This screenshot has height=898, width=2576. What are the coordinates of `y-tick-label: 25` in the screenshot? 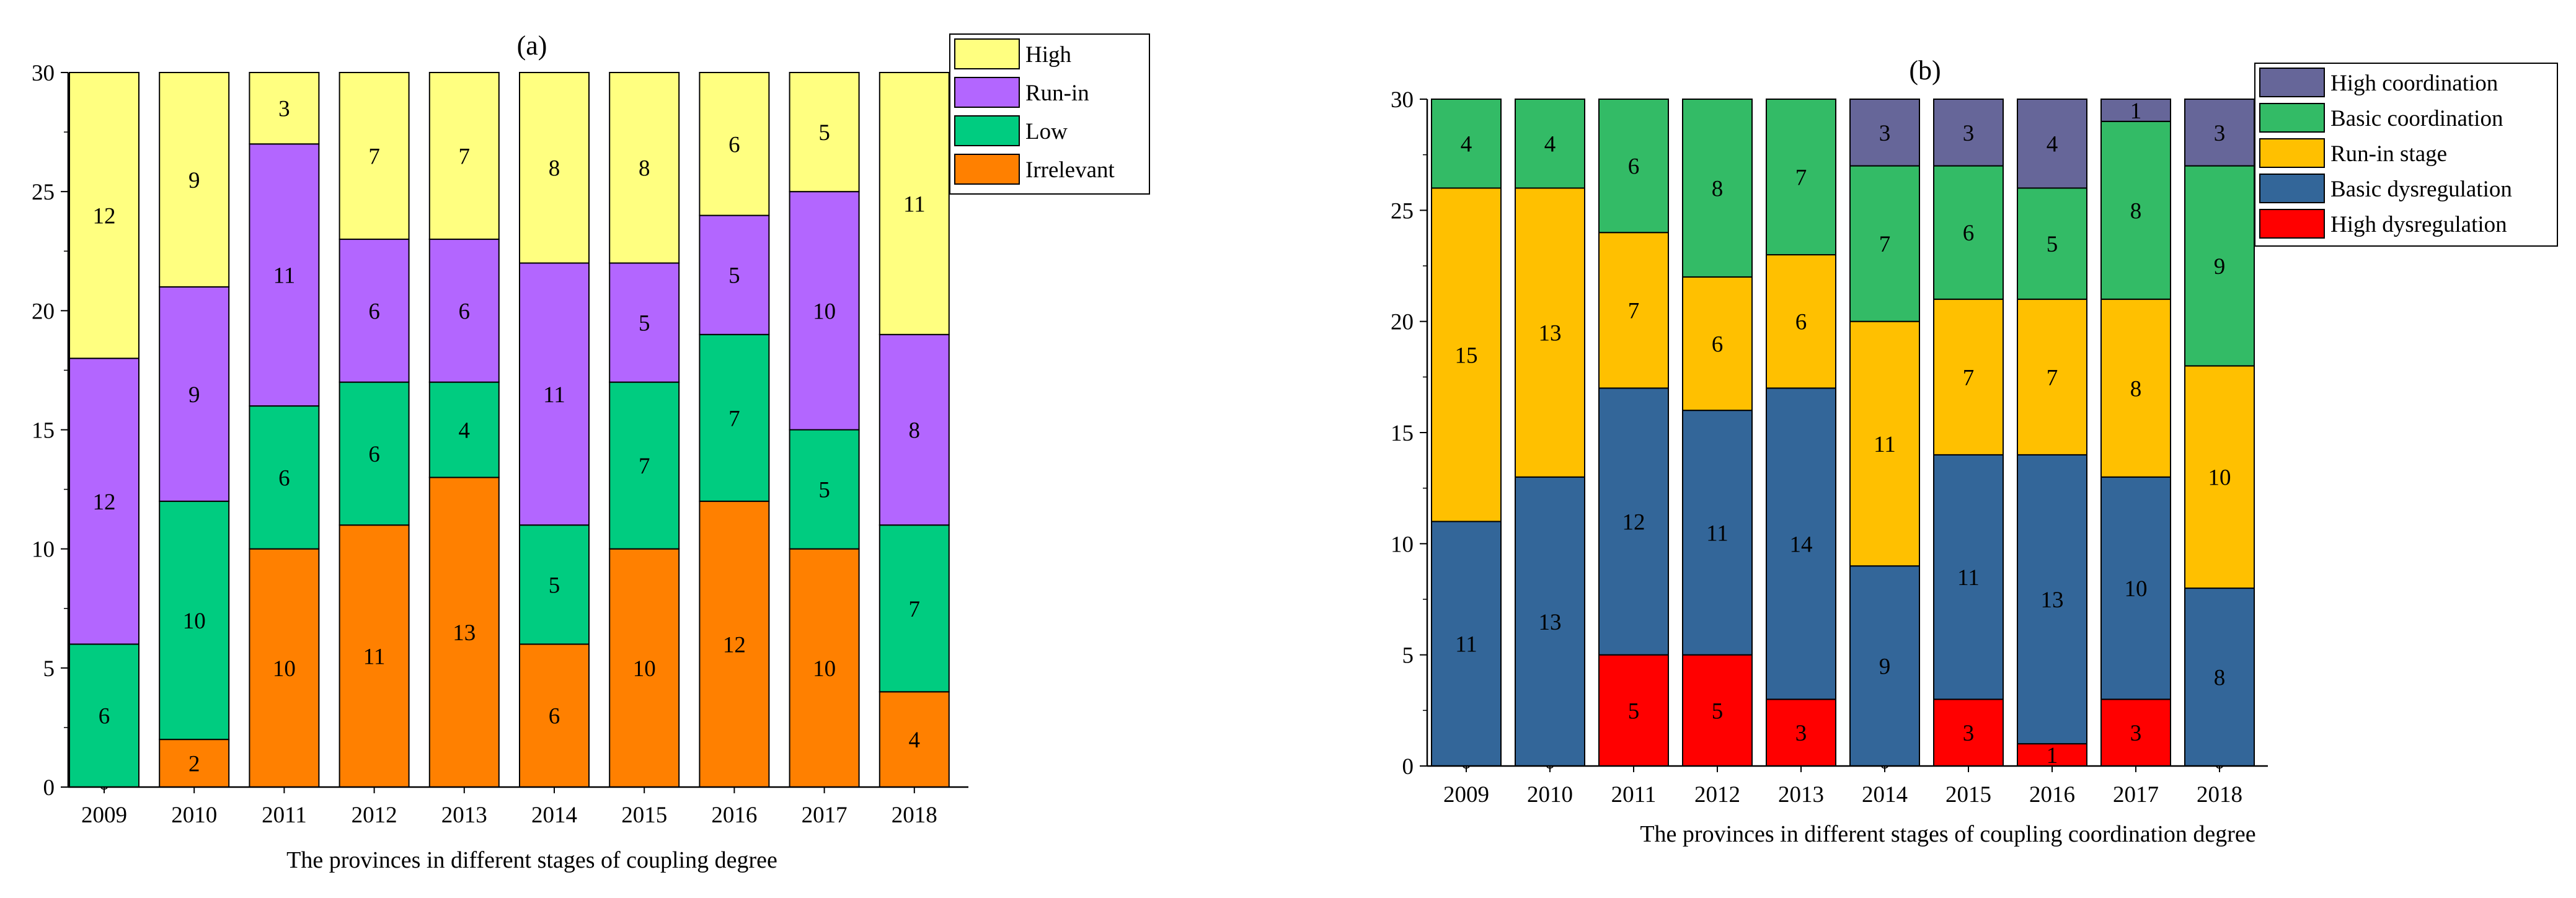 It's located at (1403, 211).